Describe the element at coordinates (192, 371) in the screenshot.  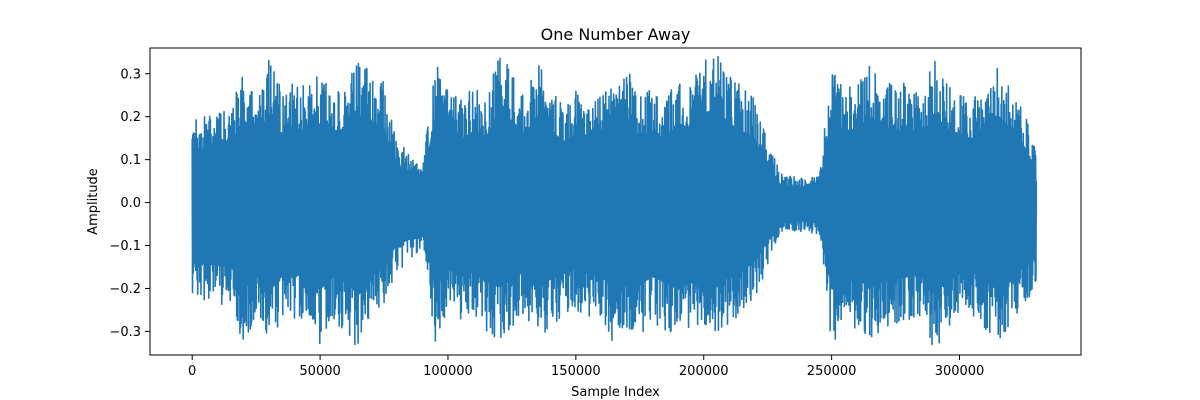
I see `x-tick-label: 0` at that location.